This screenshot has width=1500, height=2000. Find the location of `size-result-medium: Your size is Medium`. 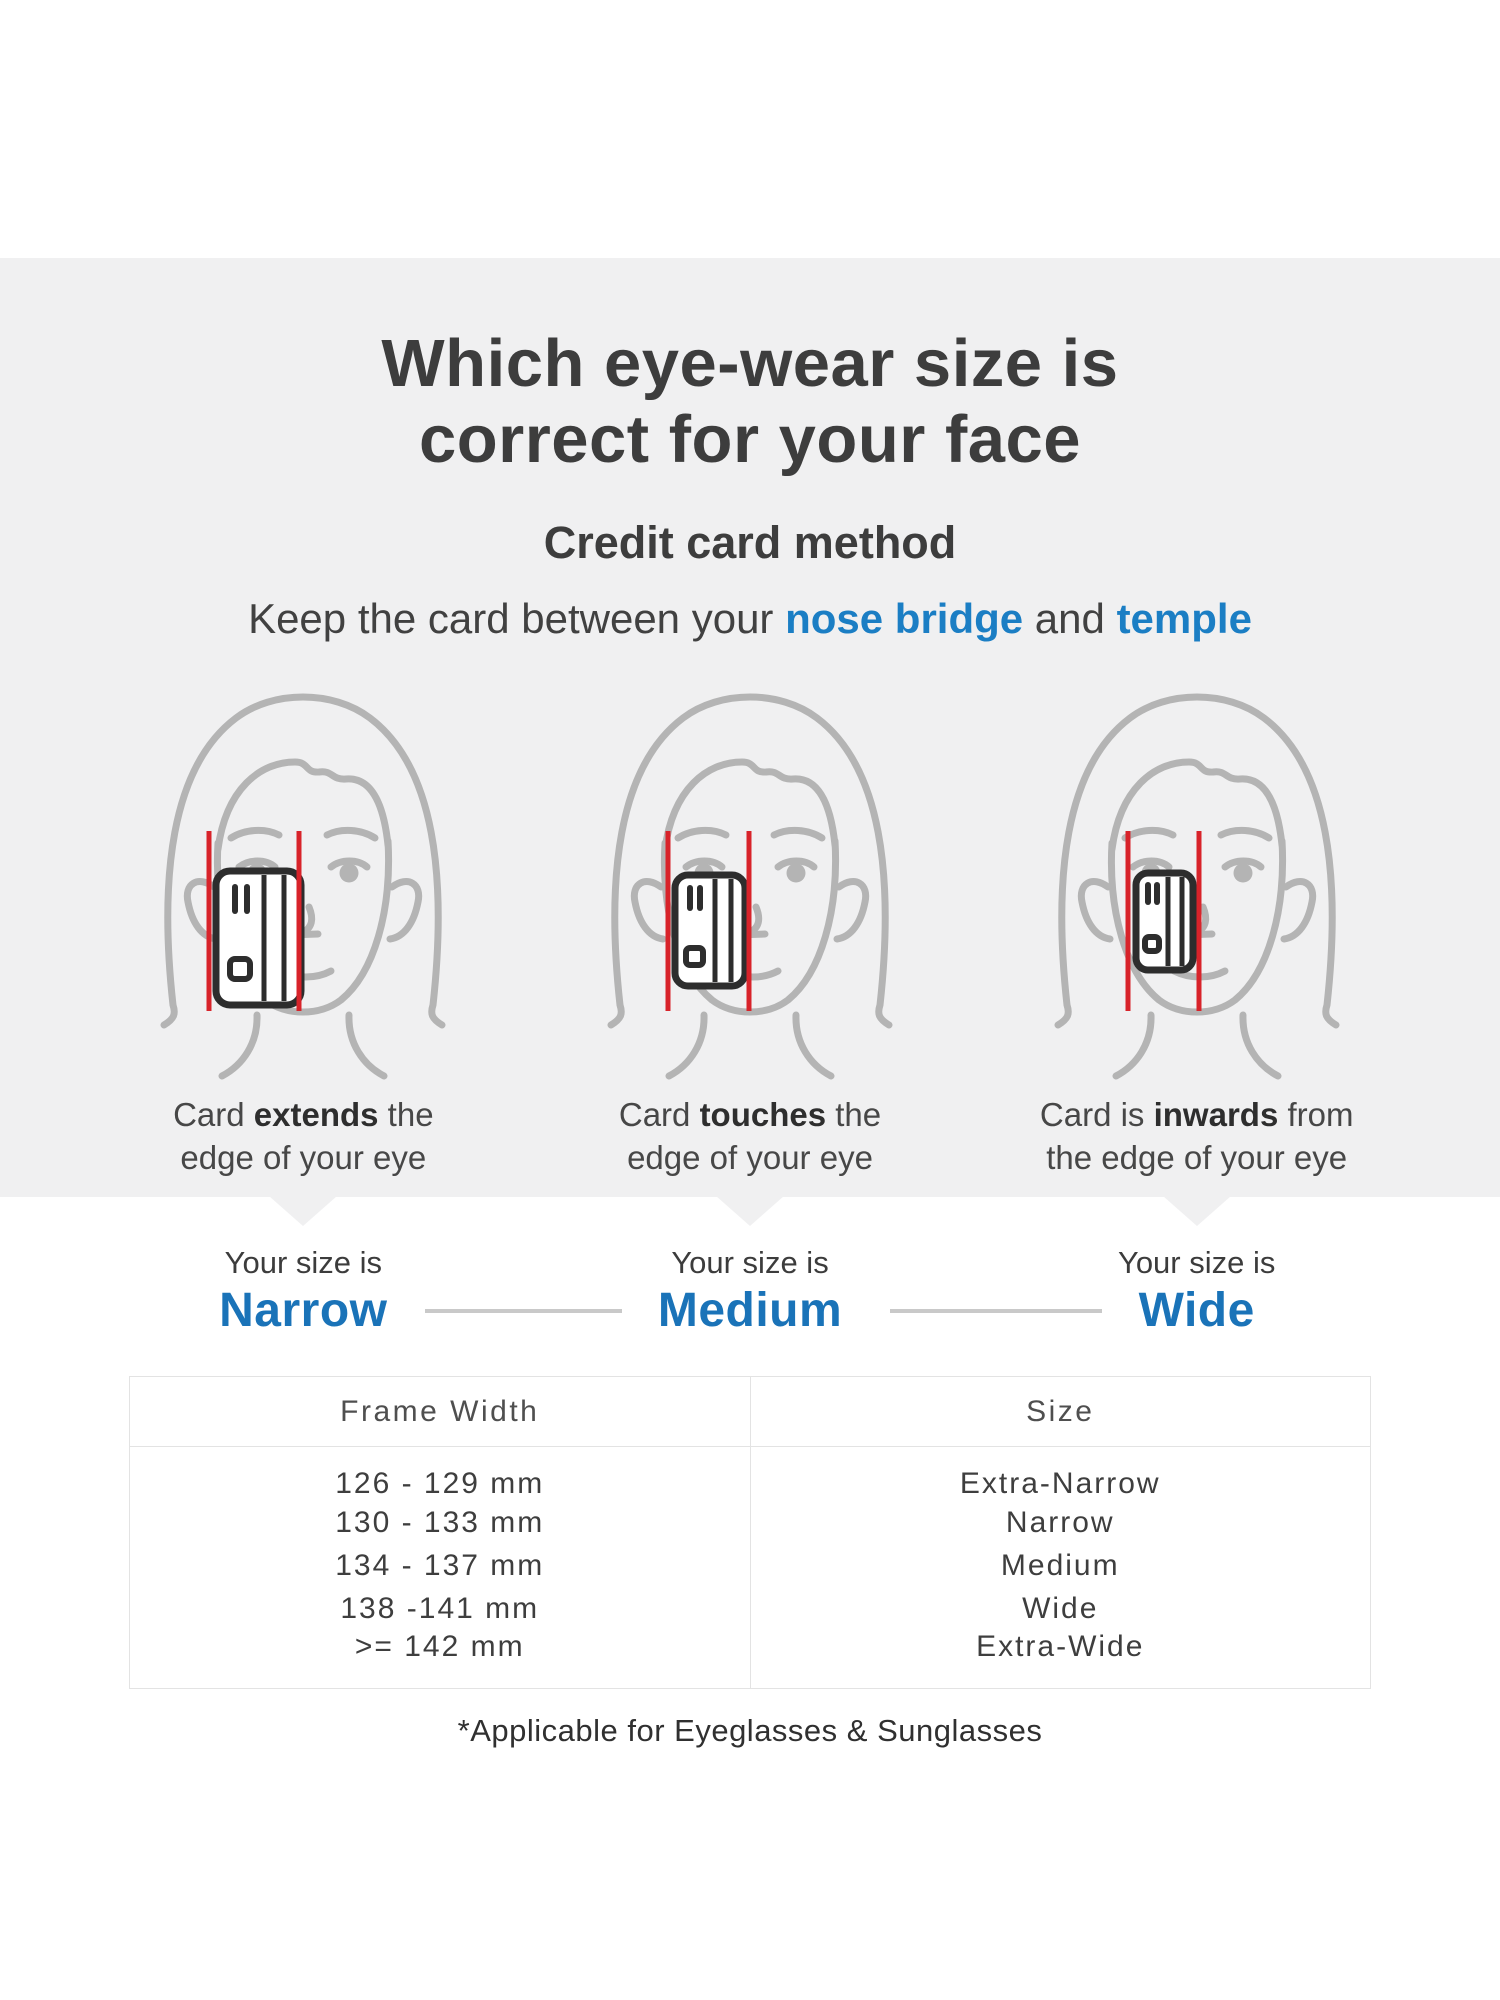

size-result-medium: Your size is Medium is located at coordinates (750, 1291).